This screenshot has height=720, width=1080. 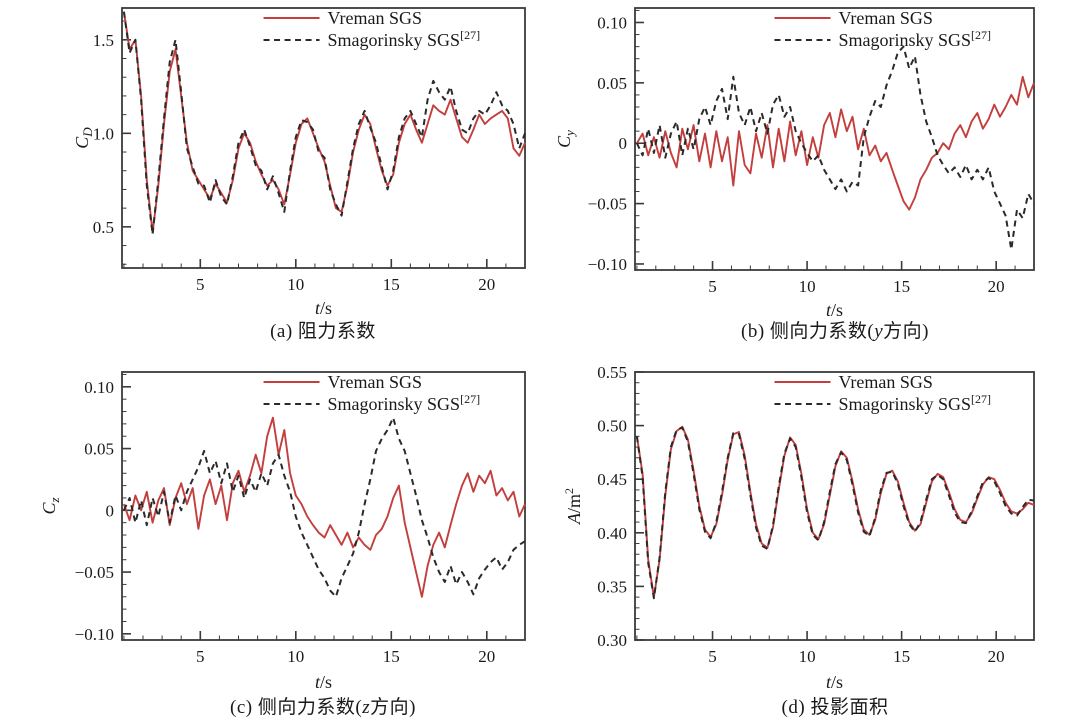 I want to click on caption-c-text: (c) 侧向力系数(, so click(x=296, y=707).